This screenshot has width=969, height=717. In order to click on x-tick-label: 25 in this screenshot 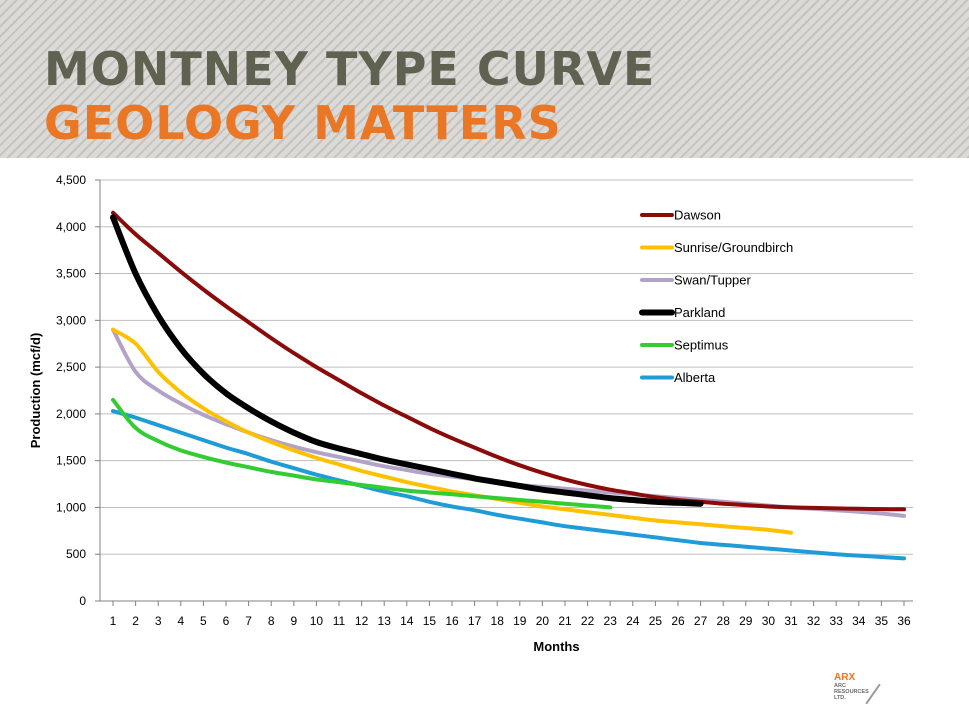, I will do `click(656, 621)`.